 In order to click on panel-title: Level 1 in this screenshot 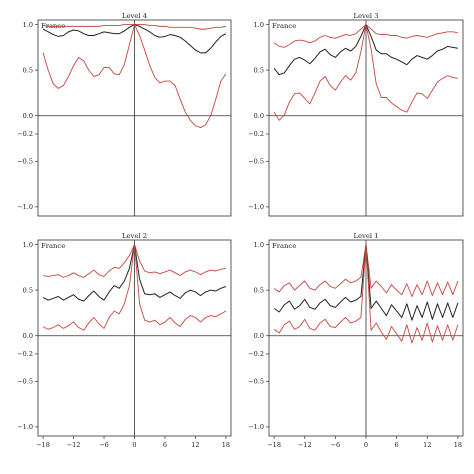, I will do `click(365, 236)`.